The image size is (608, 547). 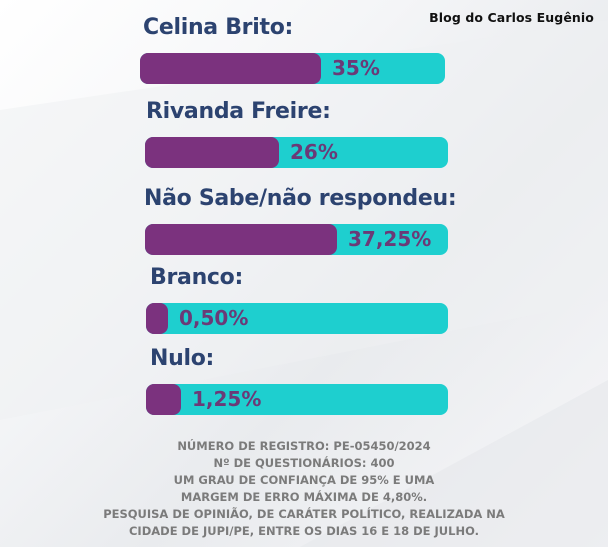 What do you see at coordinates (304, 463) in the screenshot?
I see `footnote-line: Nº DE QUESTIONÁRIOS: 400` at bounding box center [304, 463].